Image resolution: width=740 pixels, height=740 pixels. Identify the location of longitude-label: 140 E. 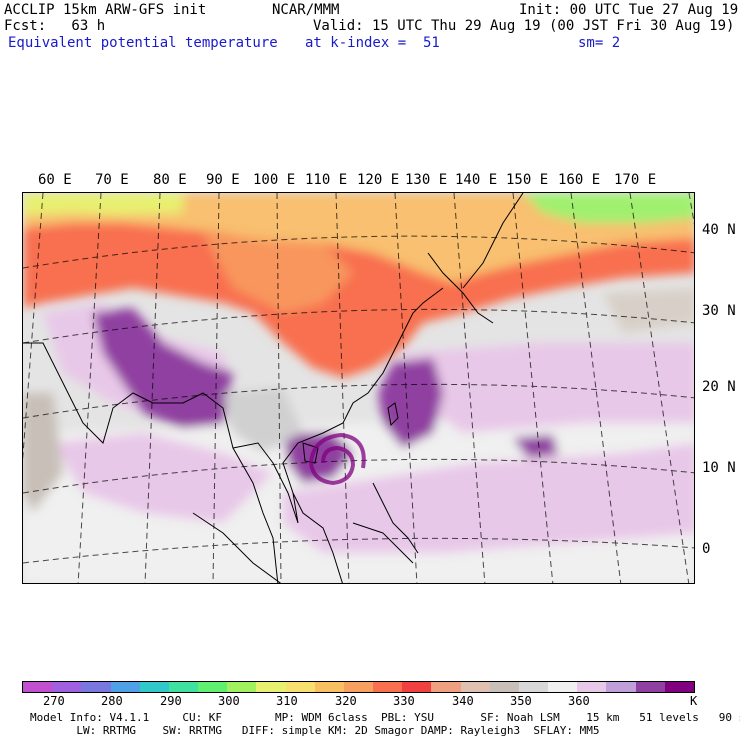
(476, 180).